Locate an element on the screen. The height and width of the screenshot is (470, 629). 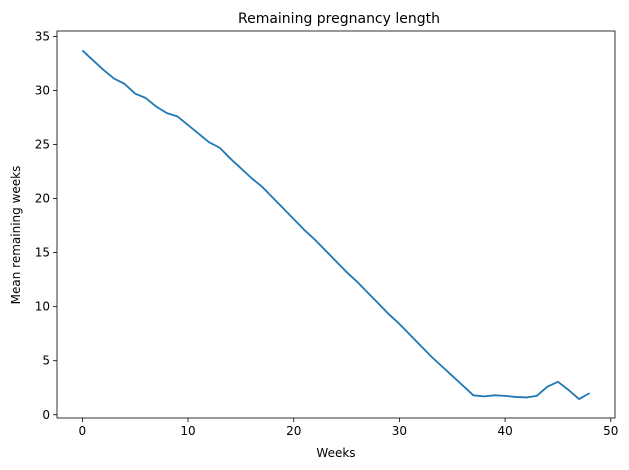
y-tick-label: 15 is located at coordinates (42, 253).